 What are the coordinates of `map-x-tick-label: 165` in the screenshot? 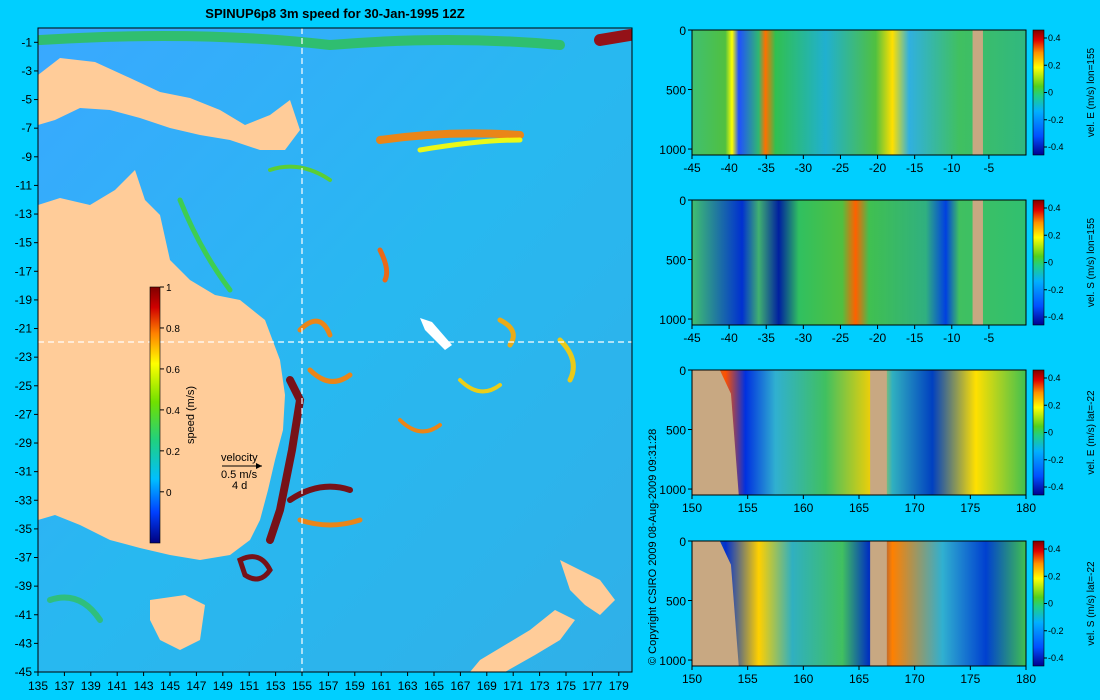 It's located at (434, 686).